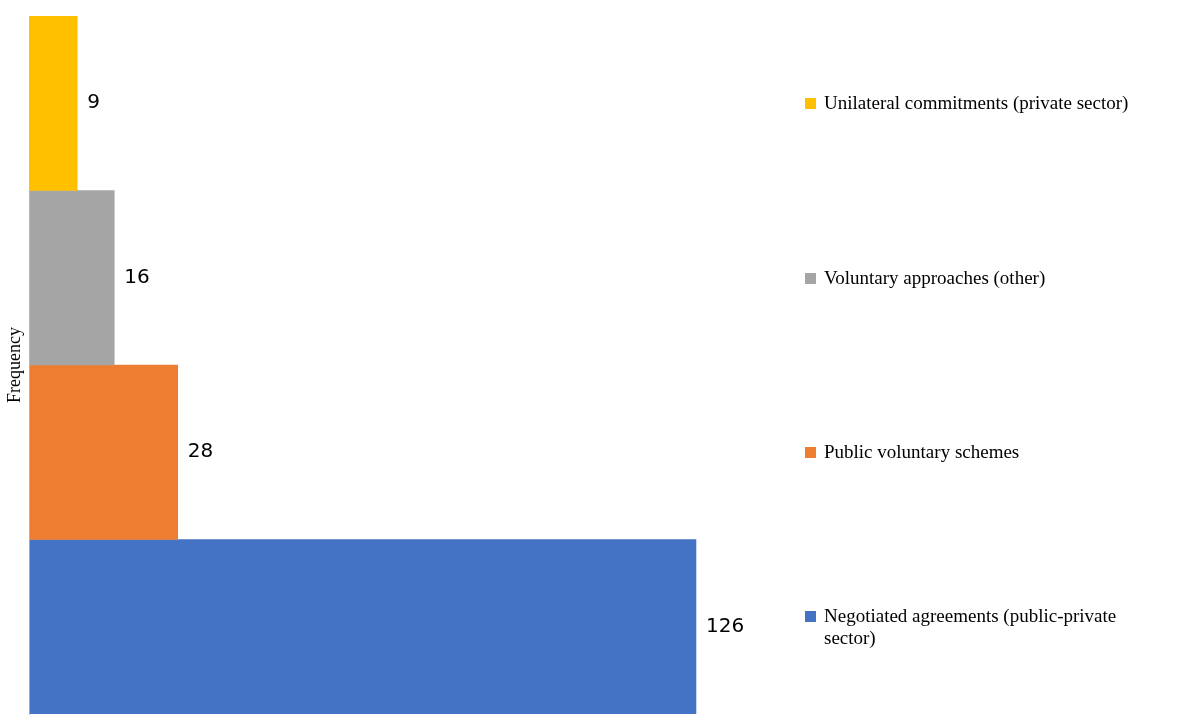 This screenshot has height=716, width=1181. I want to click on legend-label: Negotiated agreements (public-private sector), so click(971, 626).